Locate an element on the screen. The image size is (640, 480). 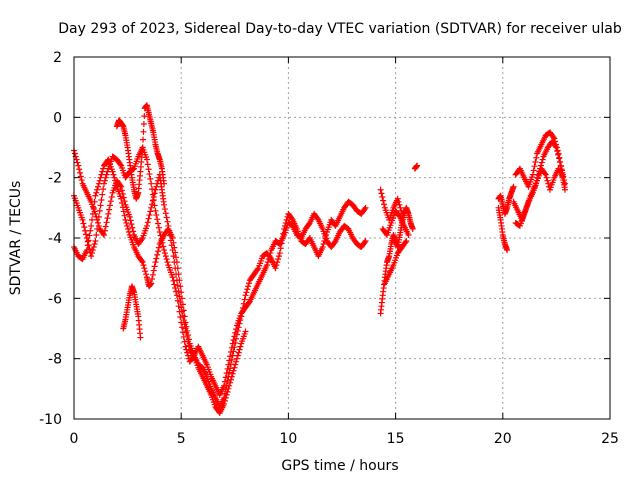
x-tick-label: 20 is located at coordinates (503, 439).